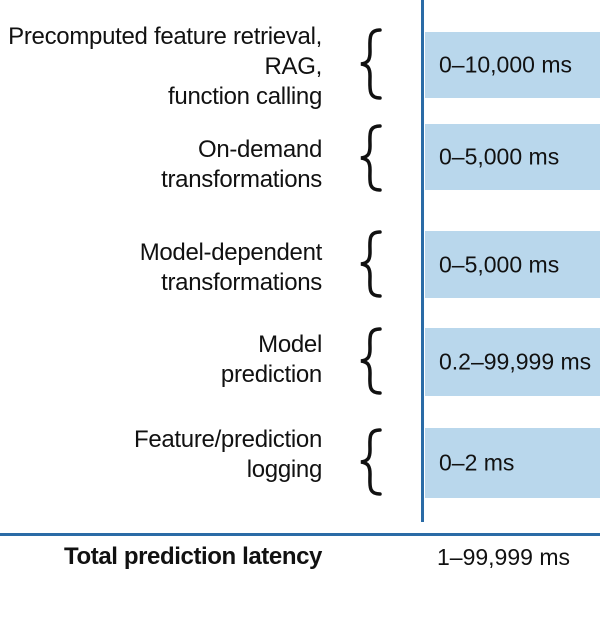 This screenshot has height=635, width=600. Describe the element at coordinates (290, 344) in the screenshot. I see `stage-label-line: Model` at that location.